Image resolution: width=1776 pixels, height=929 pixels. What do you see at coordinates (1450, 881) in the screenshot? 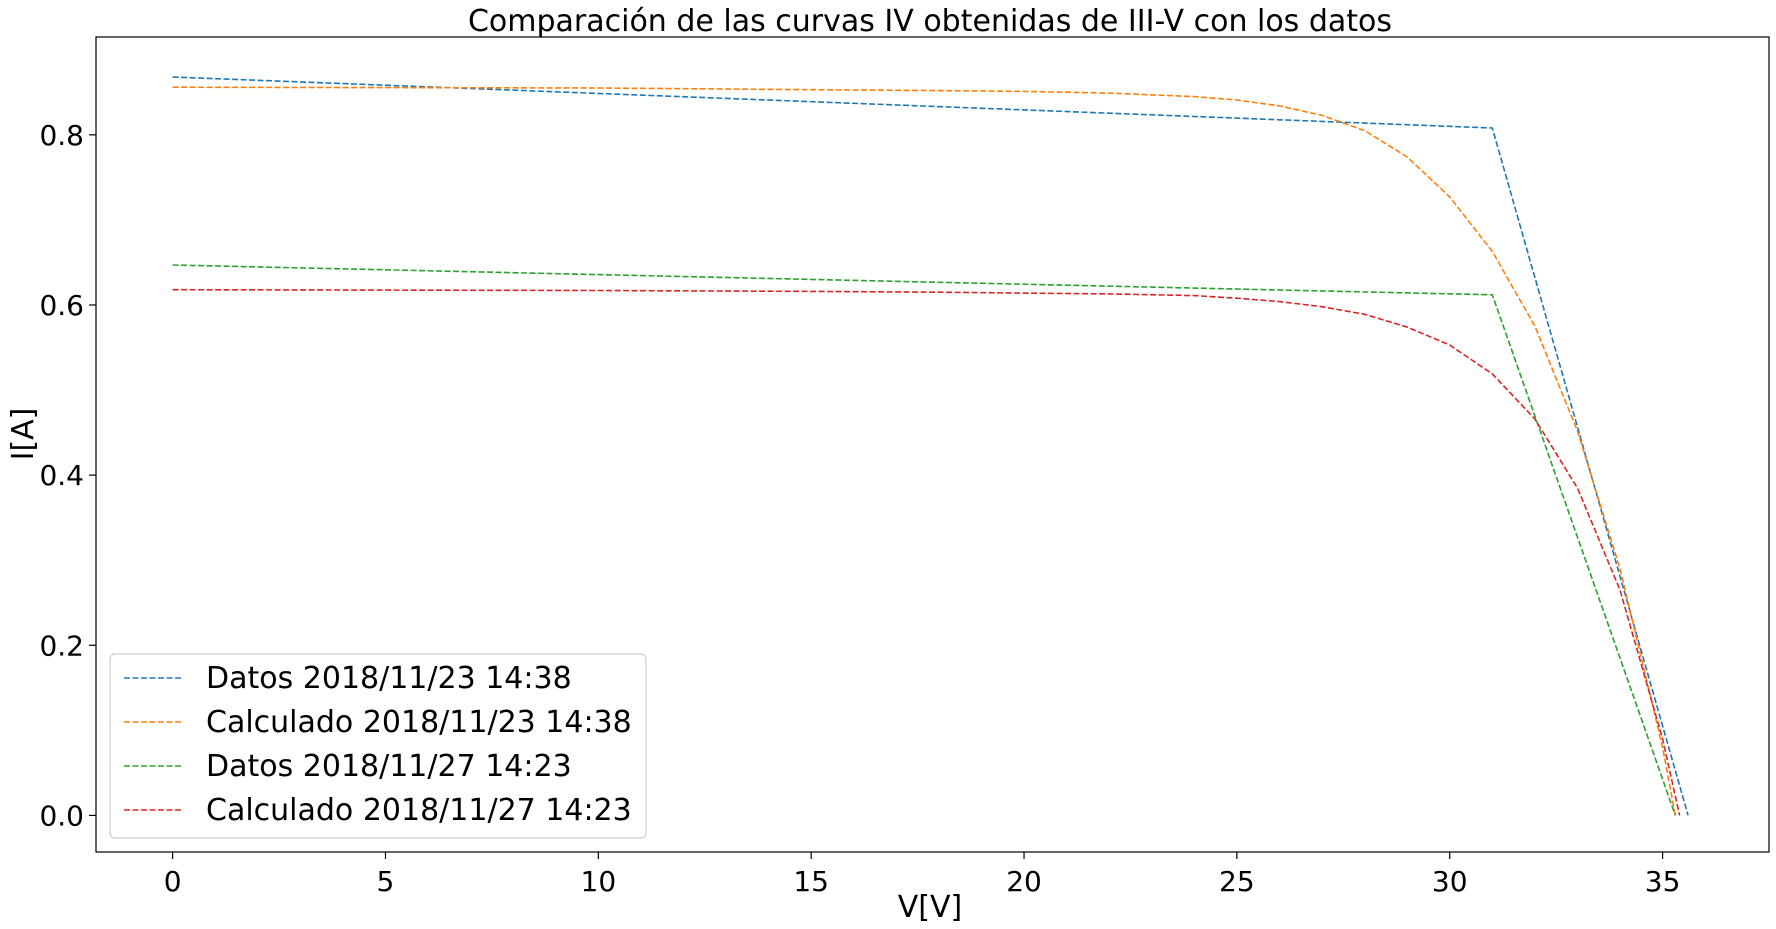
I see `x-tick-label: 30` at bounding box center [1450, 881].